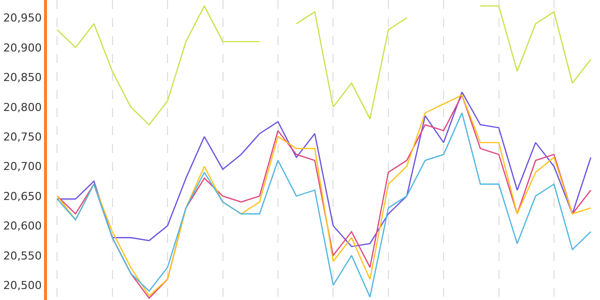  Describe the element at coordinates (22, 137) in the screenshot. I see `y-tick-label: 20,750` at that location.